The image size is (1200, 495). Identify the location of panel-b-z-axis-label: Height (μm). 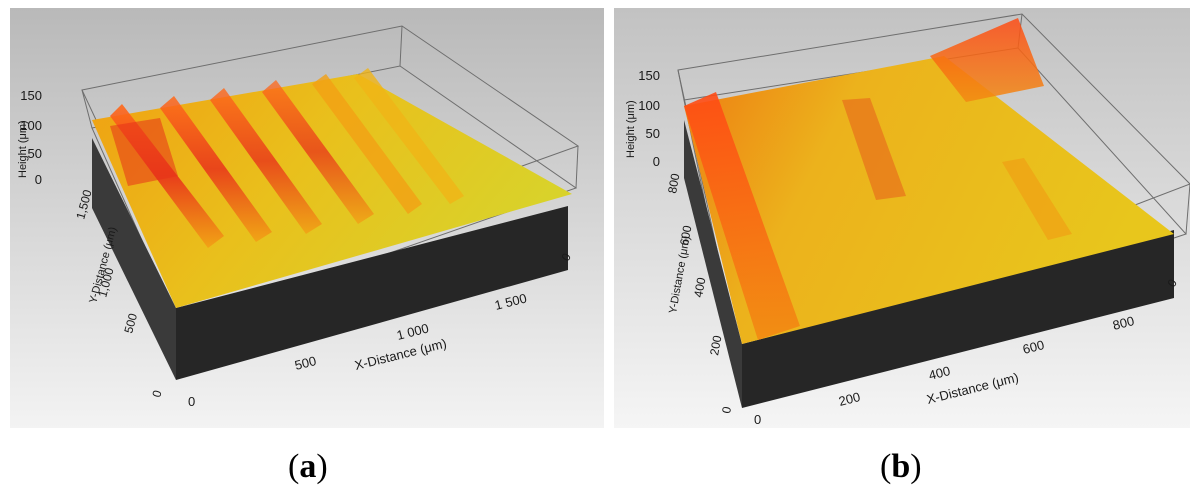
(631, 129).